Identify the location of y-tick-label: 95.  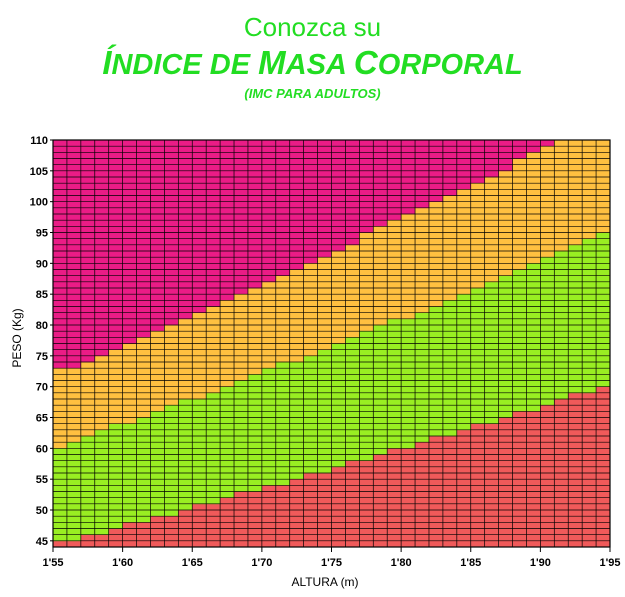
(42, 234).